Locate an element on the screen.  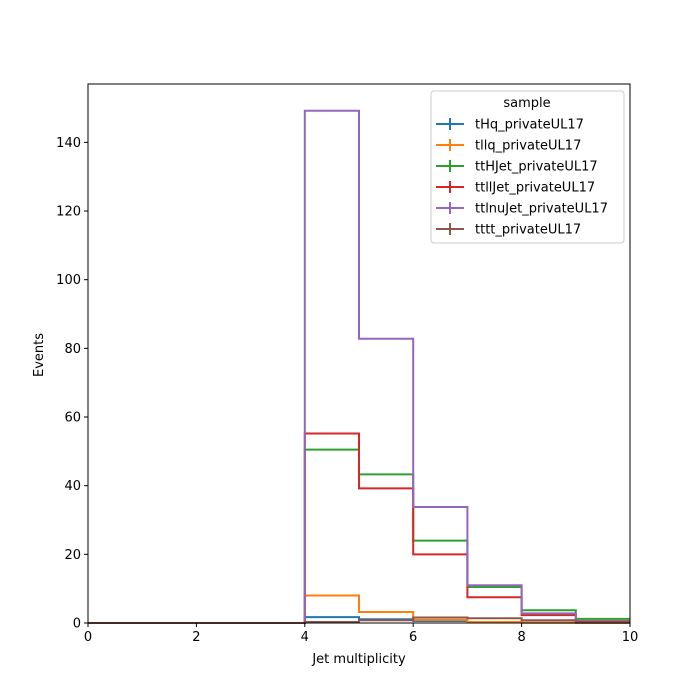
y-tick-label: 100 is located at coordinates (68, 280).